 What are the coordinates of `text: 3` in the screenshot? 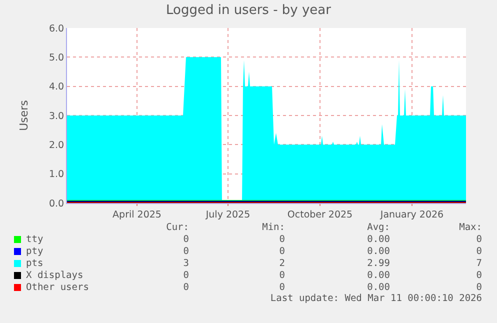 It's located at (186, 264).